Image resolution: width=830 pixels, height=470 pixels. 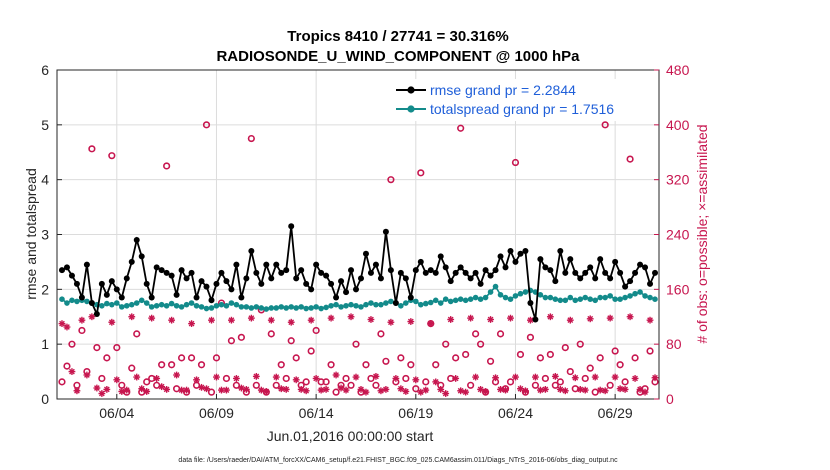 I want to click on left-y-tick-label: 3, so click(x=45, y=235).